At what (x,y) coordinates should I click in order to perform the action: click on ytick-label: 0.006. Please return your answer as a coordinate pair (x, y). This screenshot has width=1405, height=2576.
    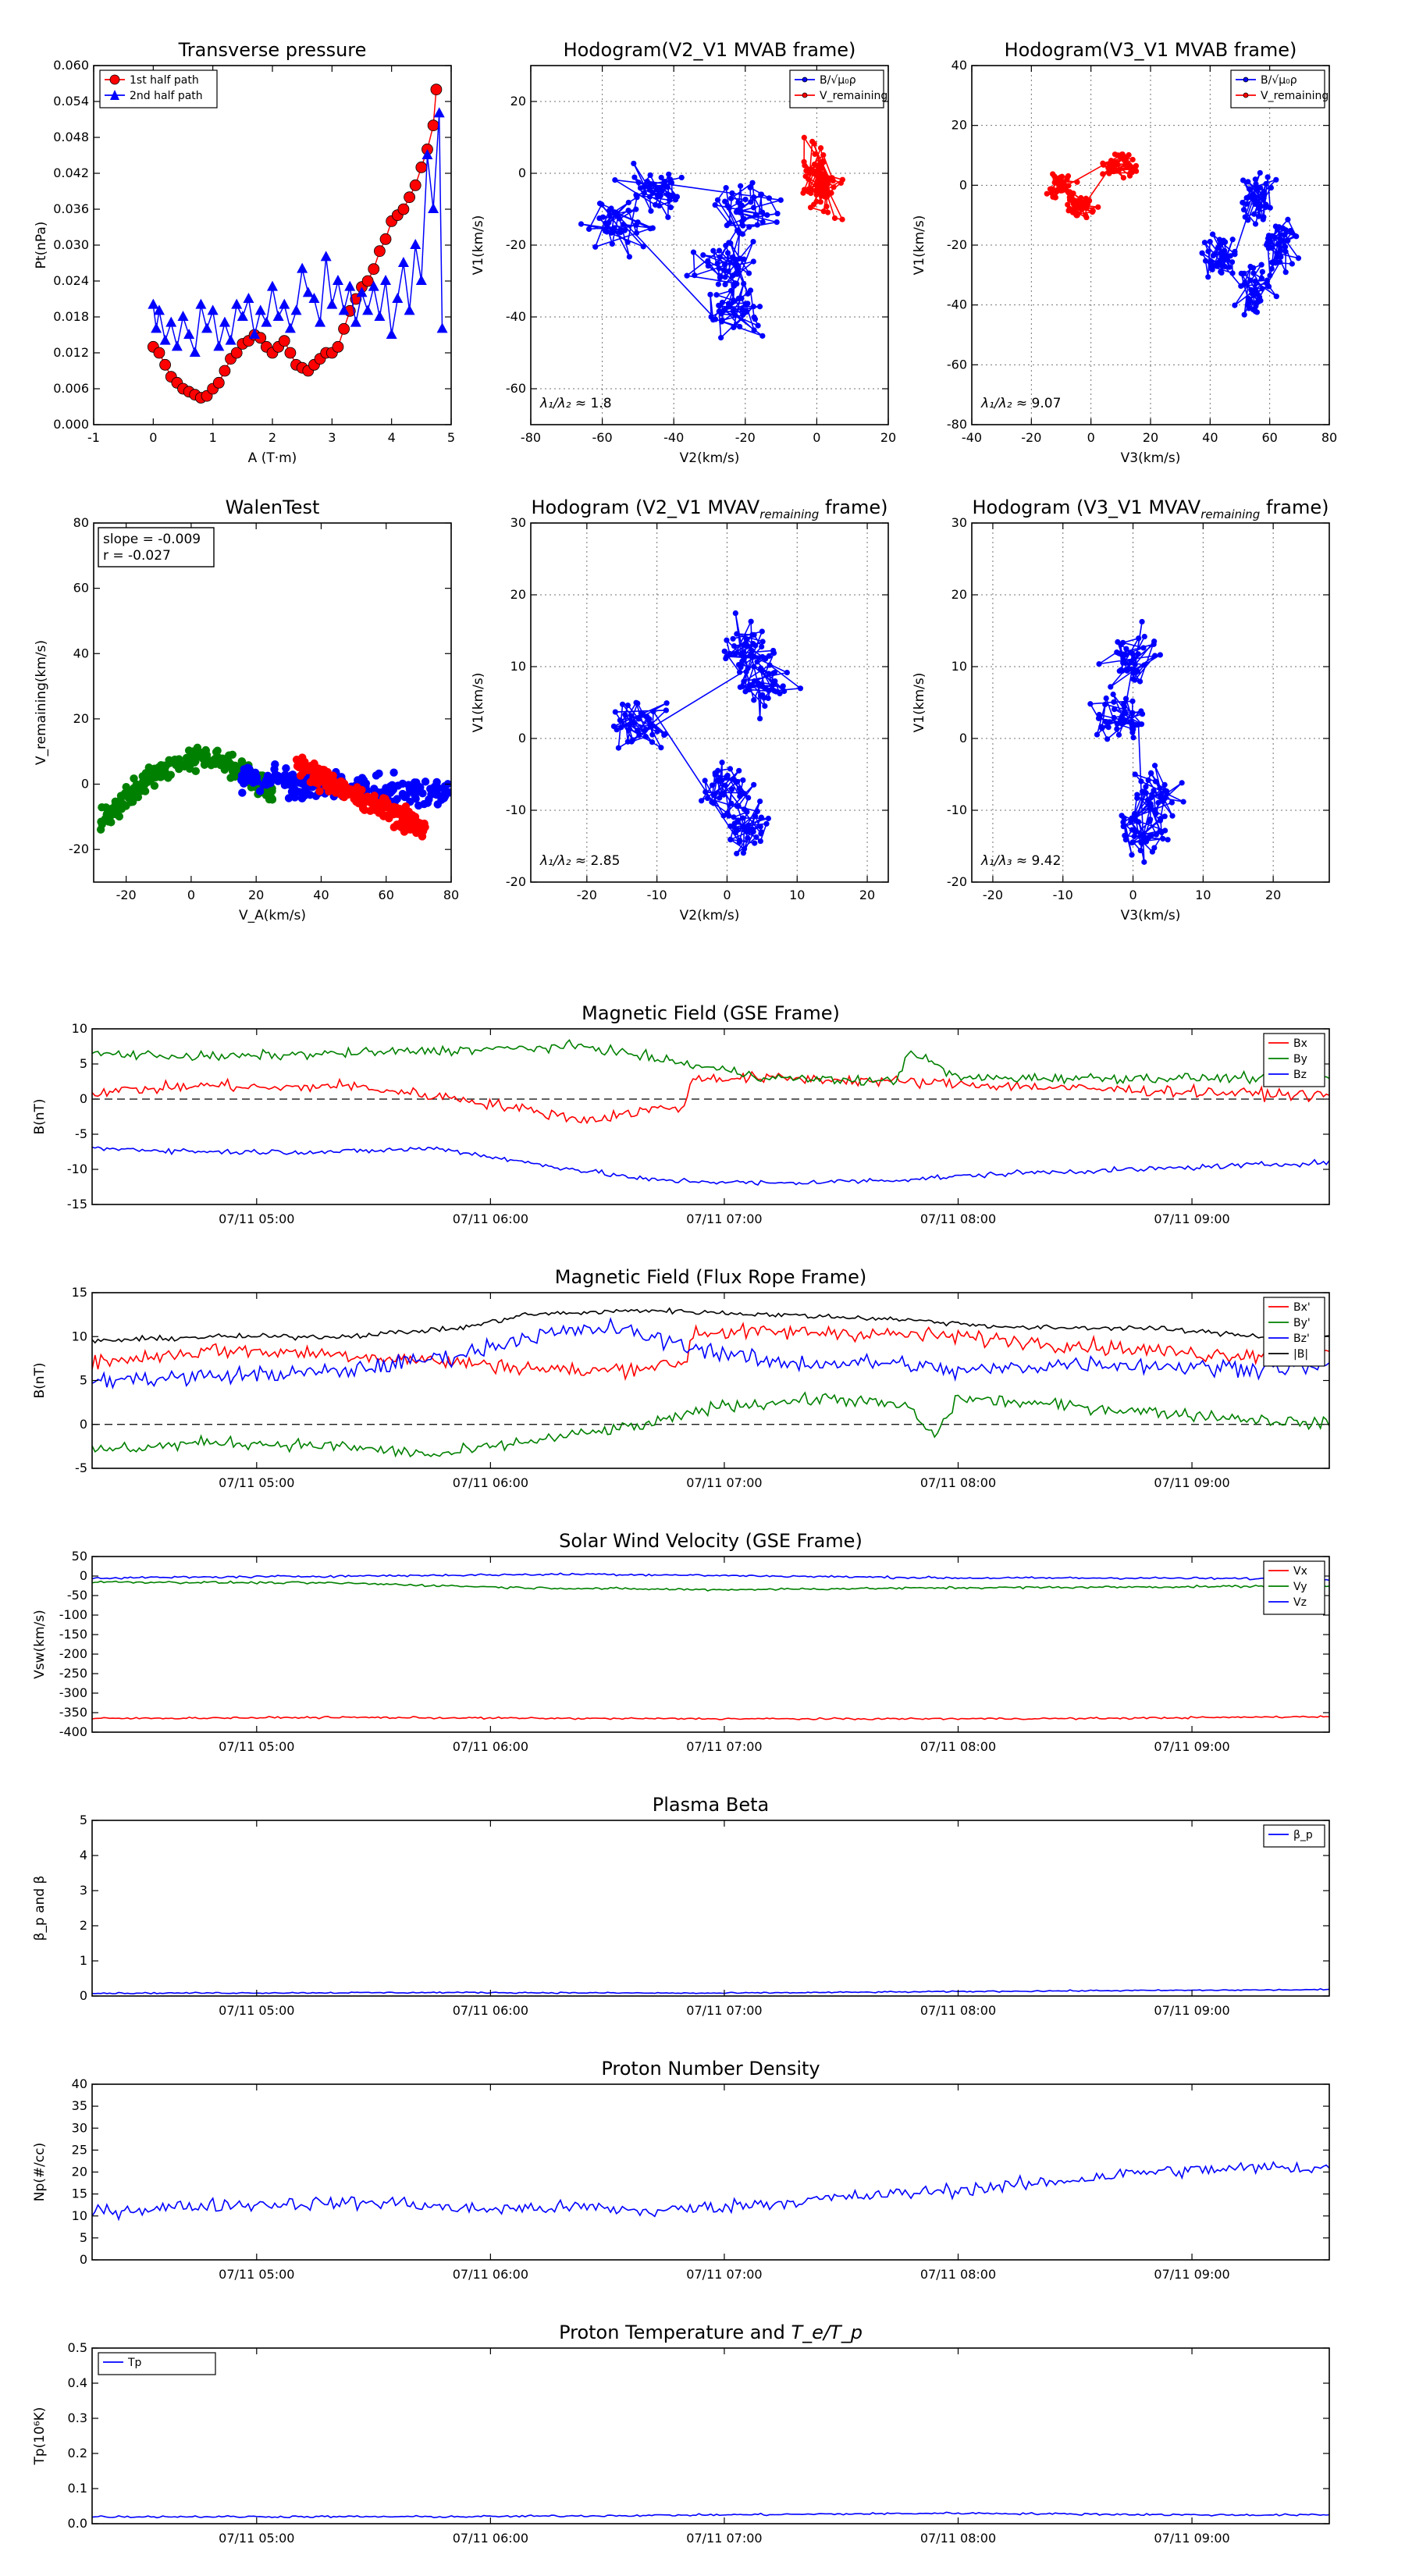
    Looking at the image, I should click on (71, 388).